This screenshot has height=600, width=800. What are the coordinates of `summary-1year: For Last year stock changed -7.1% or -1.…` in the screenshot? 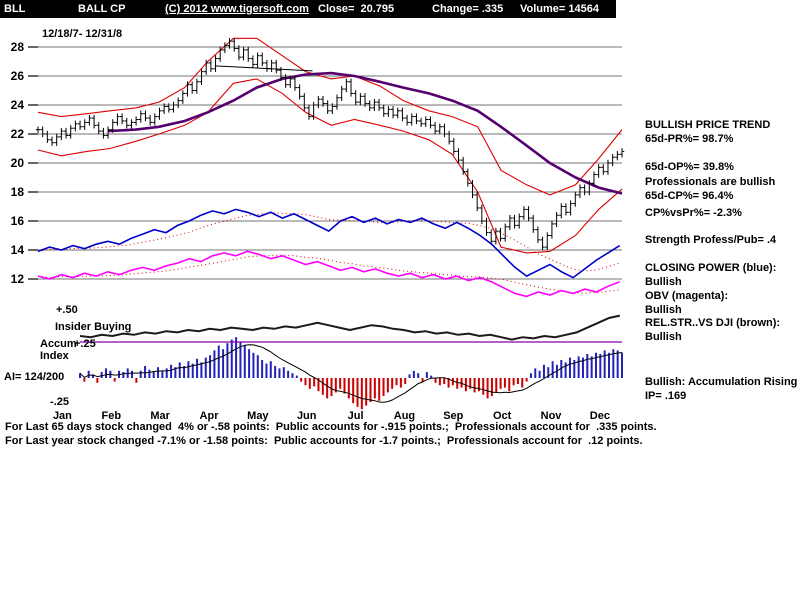 It's located at (324, 441).